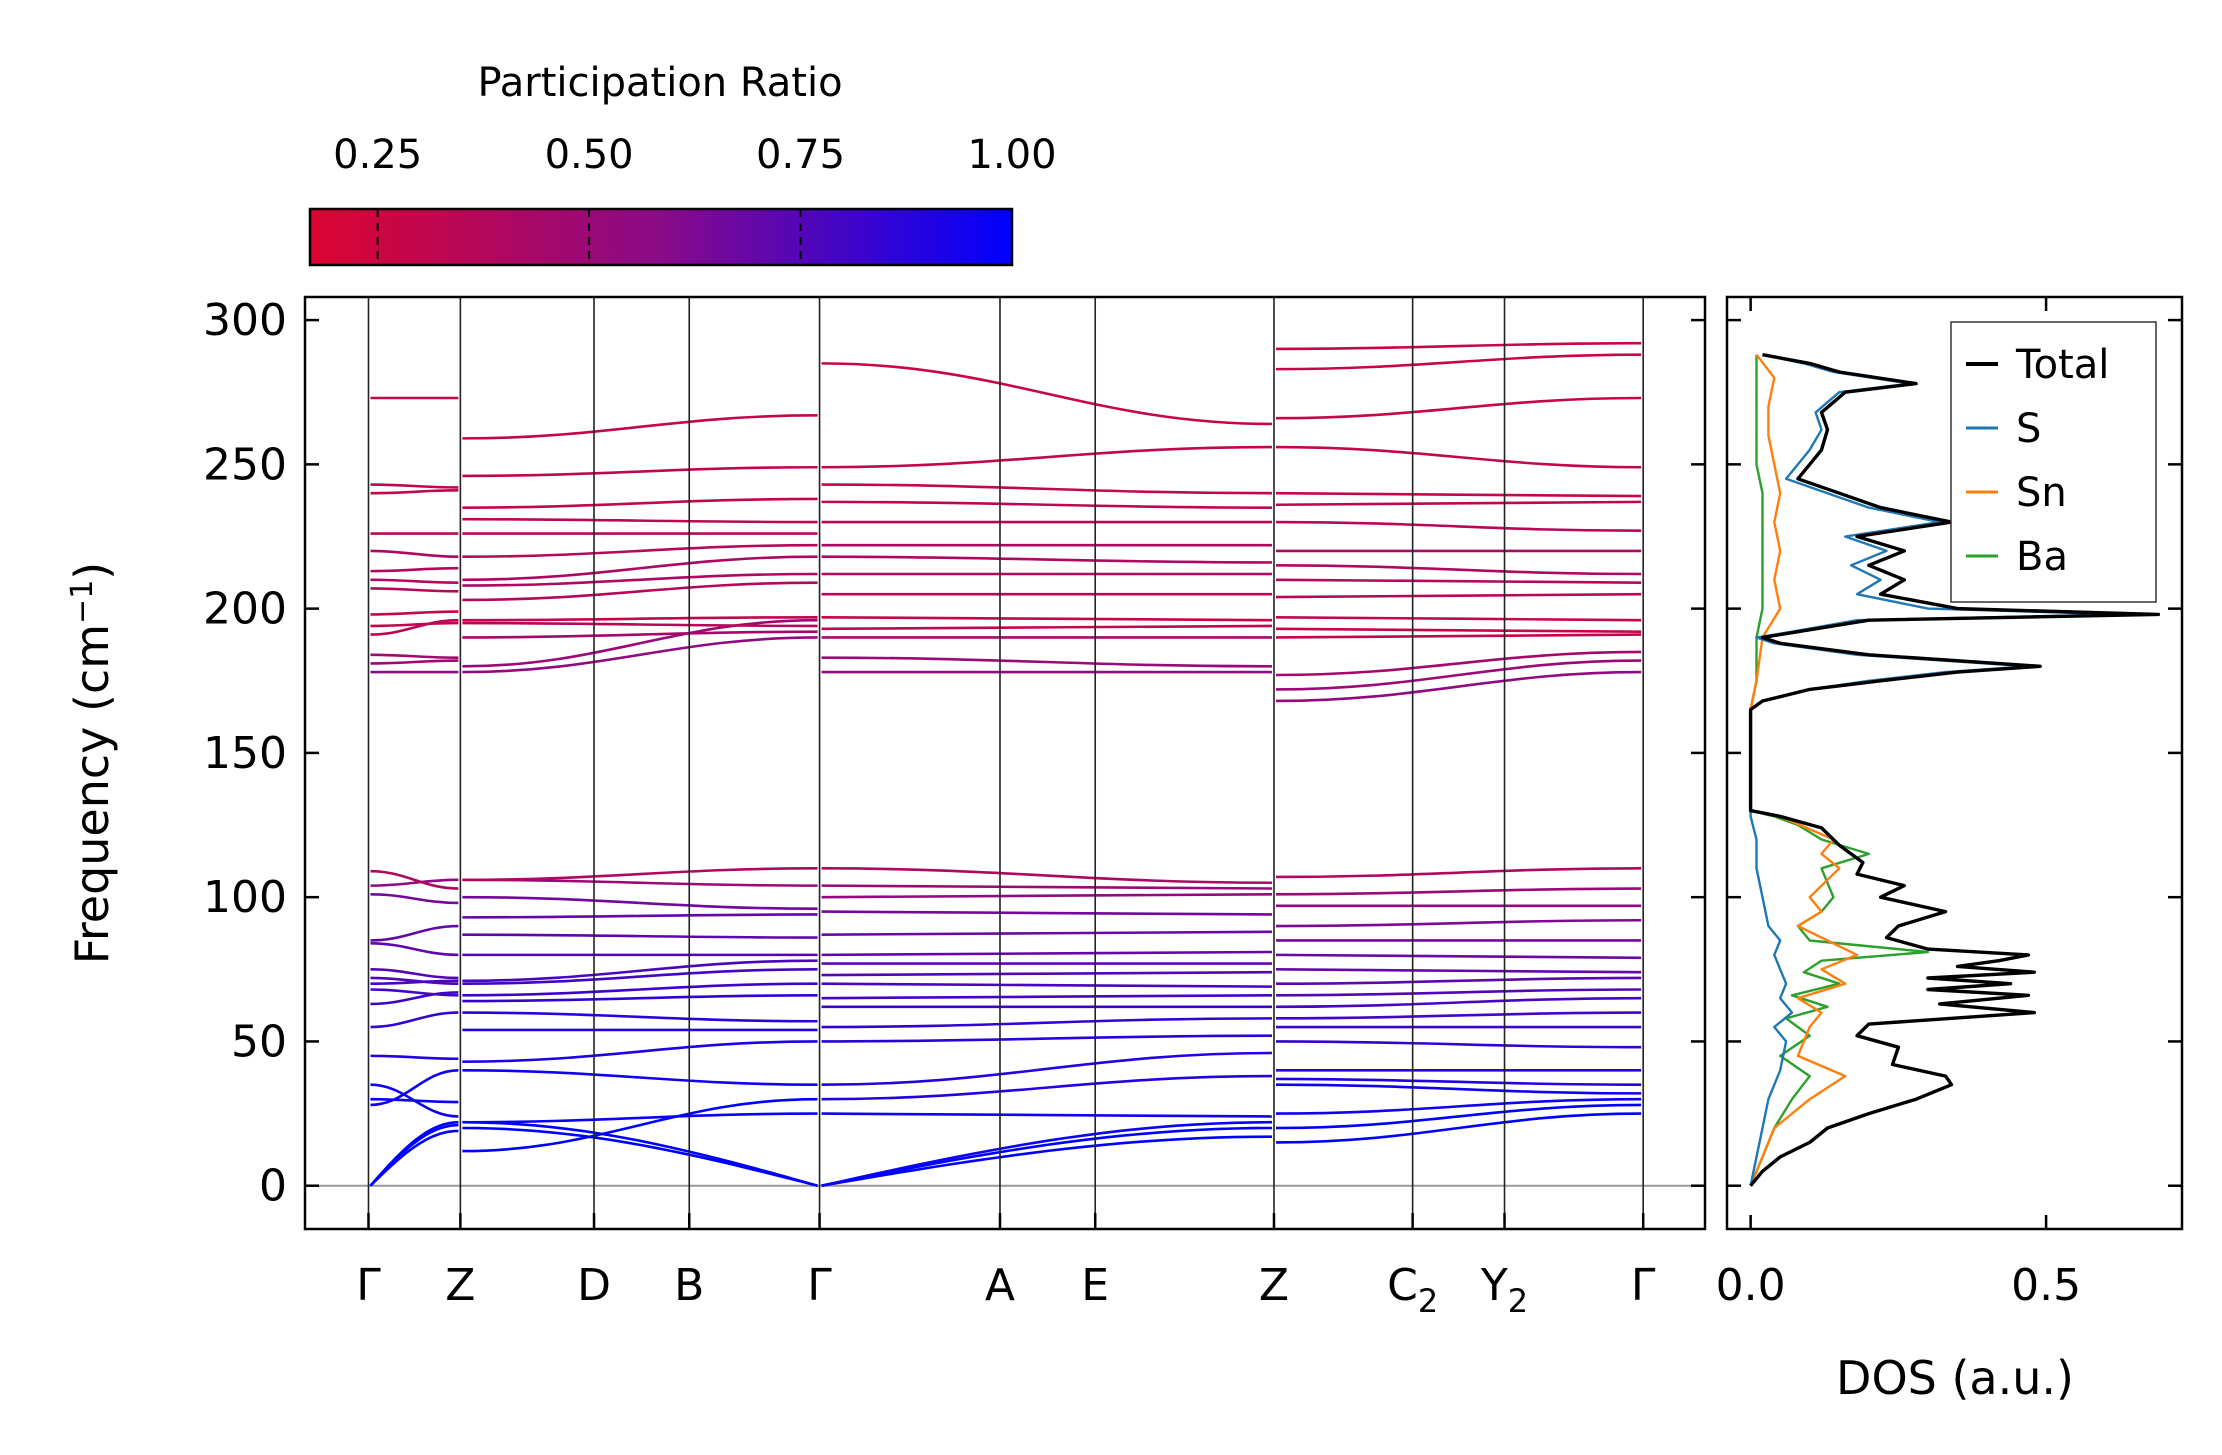 The width and height of the screenshot is (2222, 1455). I want to click on x-tick-label: B, so click(689, 1285).